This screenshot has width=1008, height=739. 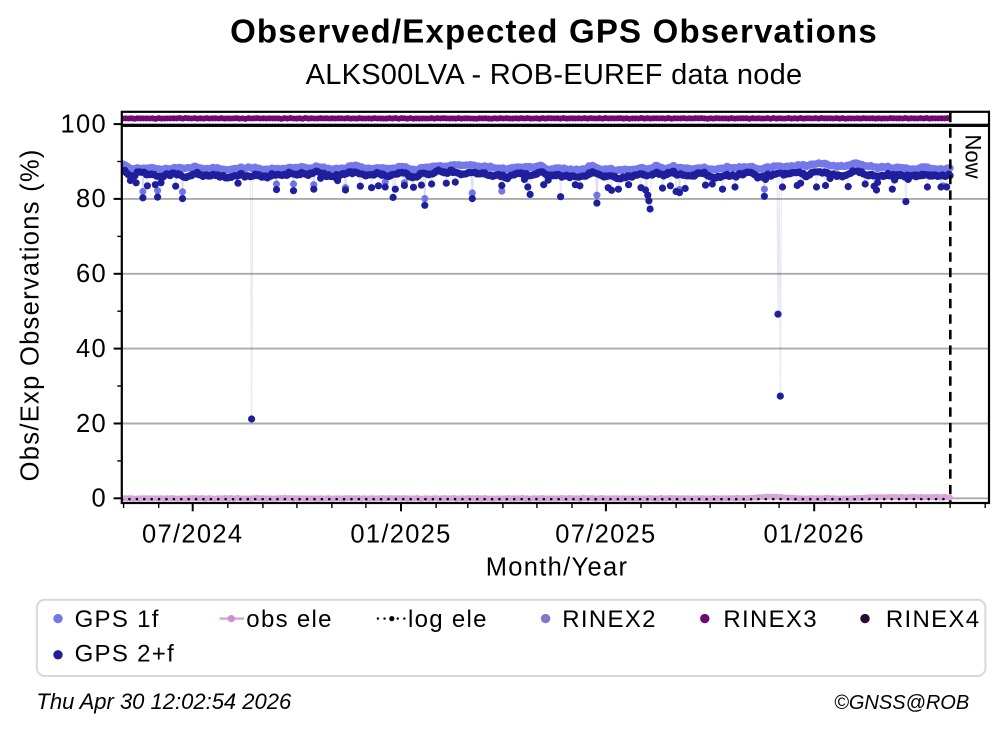 I want to click on svg-text: ©GNSS@ROB, so click(x=901, y=703).